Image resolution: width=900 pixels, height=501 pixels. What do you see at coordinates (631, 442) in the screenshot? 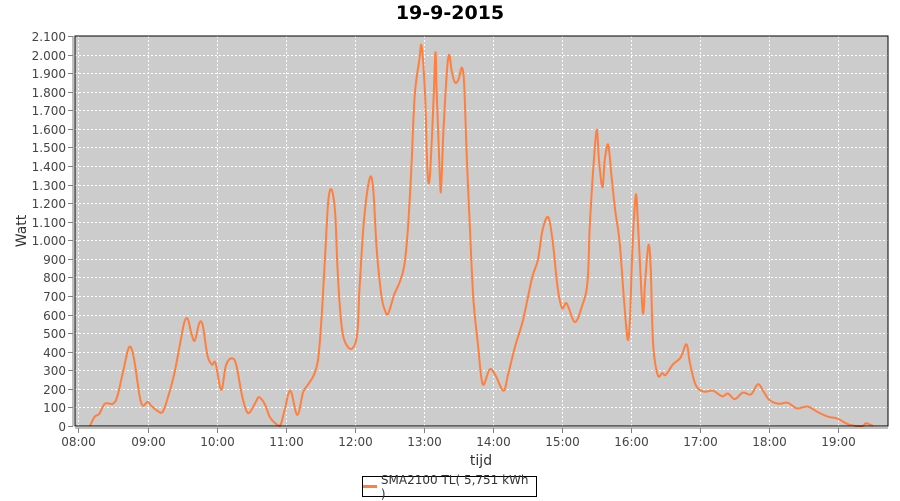
I see `x-tick-label: 16:00` at bounding box center [631, 442].